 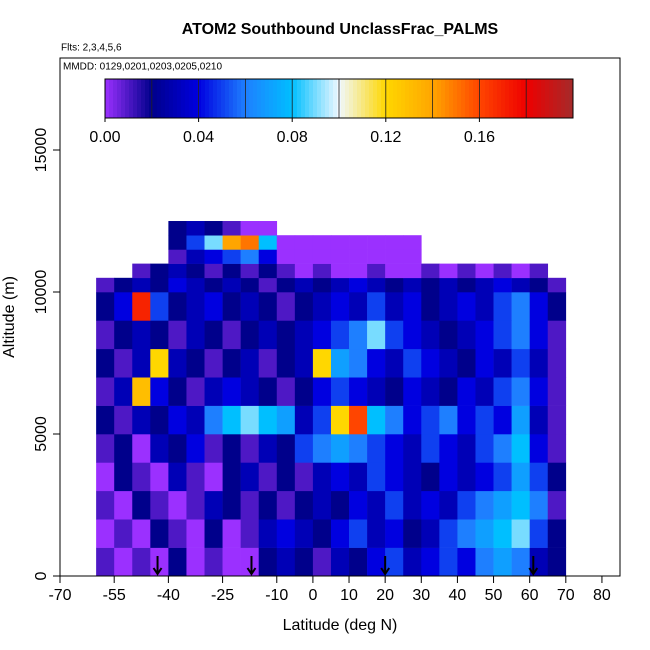 What do you see at coordinates (41, 292) in the screenshot?
I see `y-tick-label: 10000` at bounding box center [41, 292].